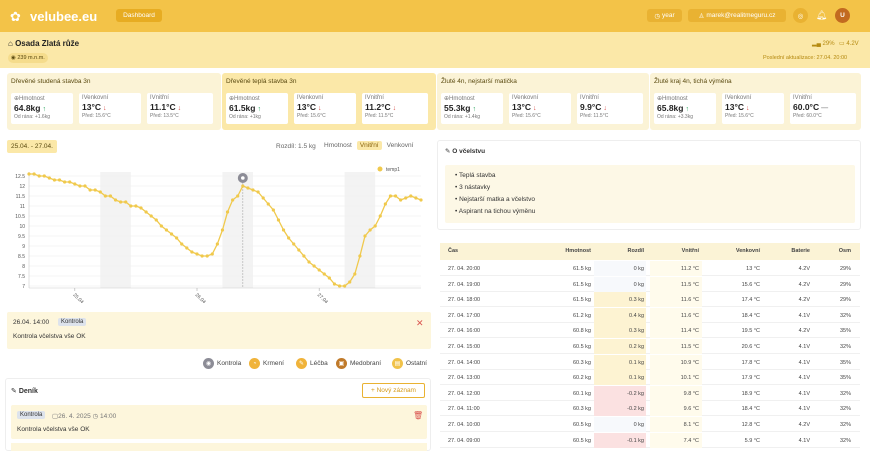 The width and height of the screenshot is (870, 451). Describe the element at coordinates (464, 347) in the screenshot. I see `table-cell: 27. 04. 15:00` at that location.